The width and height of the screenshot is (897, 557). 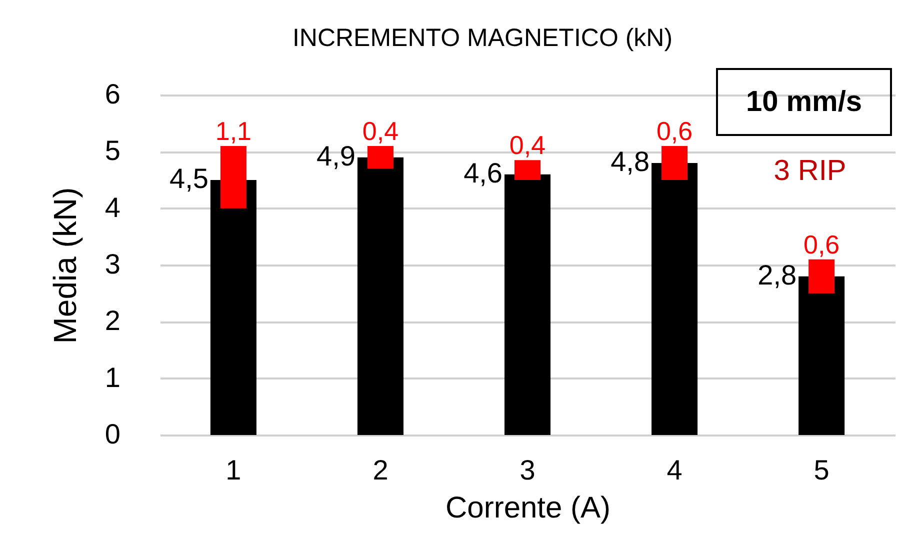 What do you see at coordinates (528, 508) in the screenshot?
I see `x-axis-title: Corrente (A)` at bounding box center [528, 508].